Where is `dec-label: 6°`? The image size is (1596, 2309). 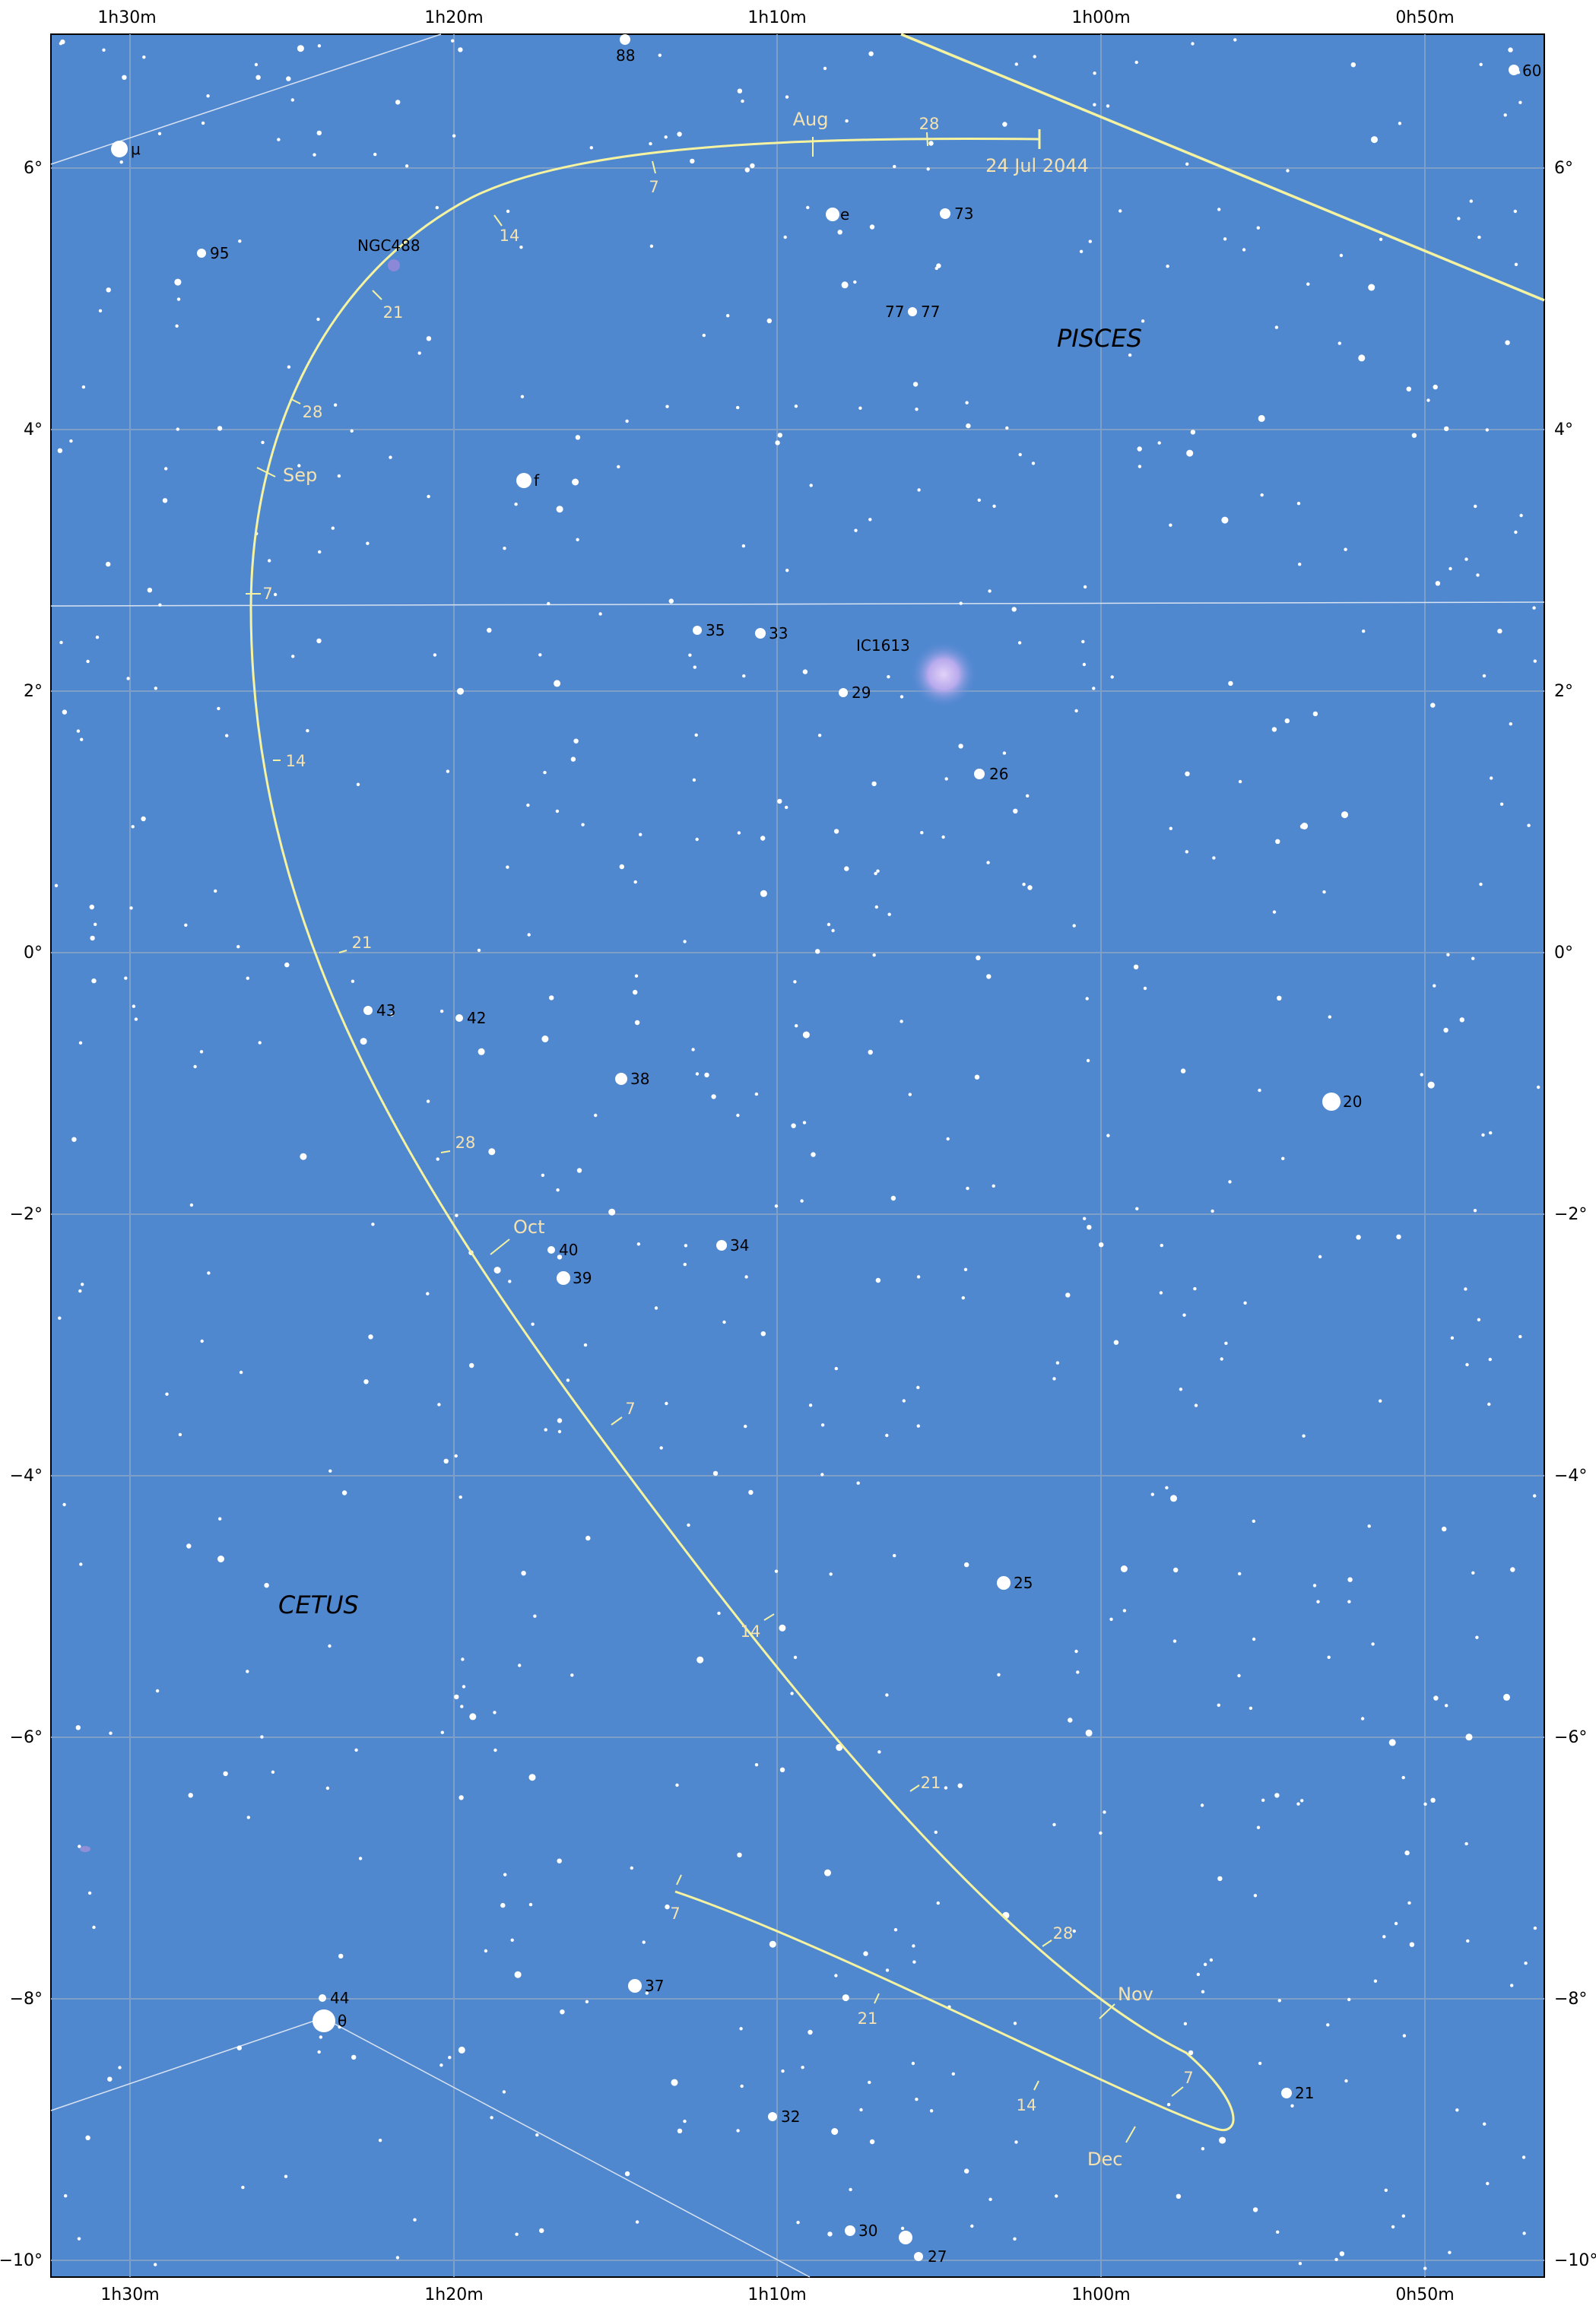 dec-label: 6° is located at coordinates (33, 169).